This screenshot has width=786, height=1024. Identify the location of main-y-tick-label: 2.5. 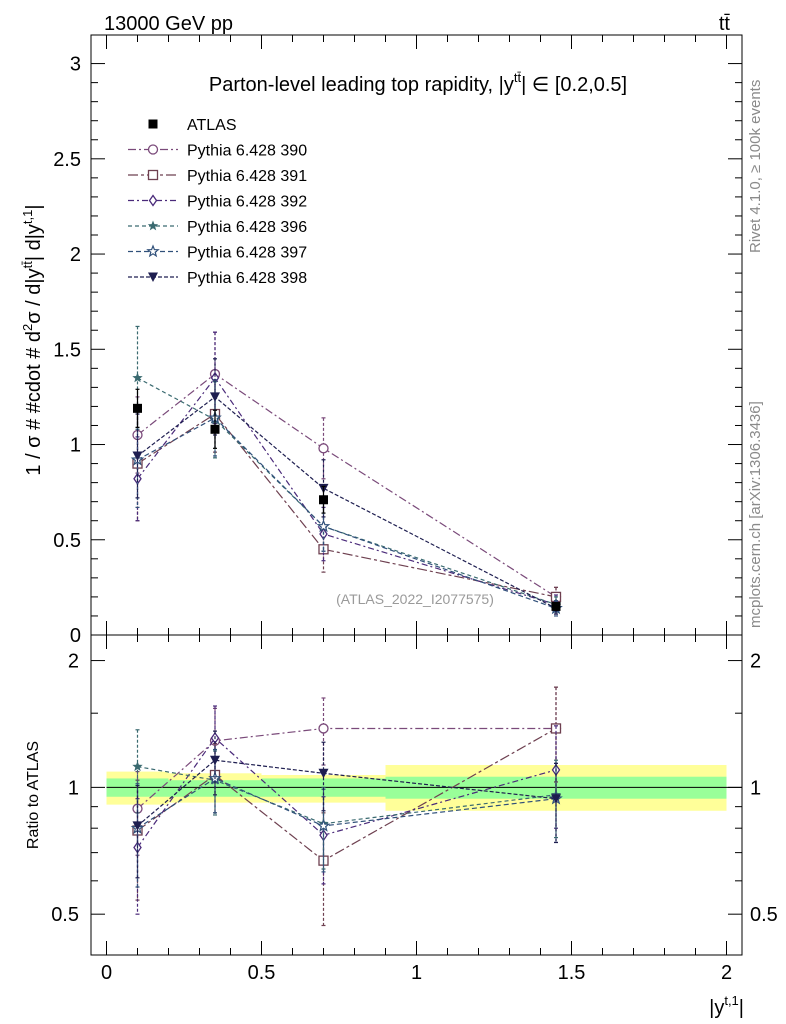
(67, 160).